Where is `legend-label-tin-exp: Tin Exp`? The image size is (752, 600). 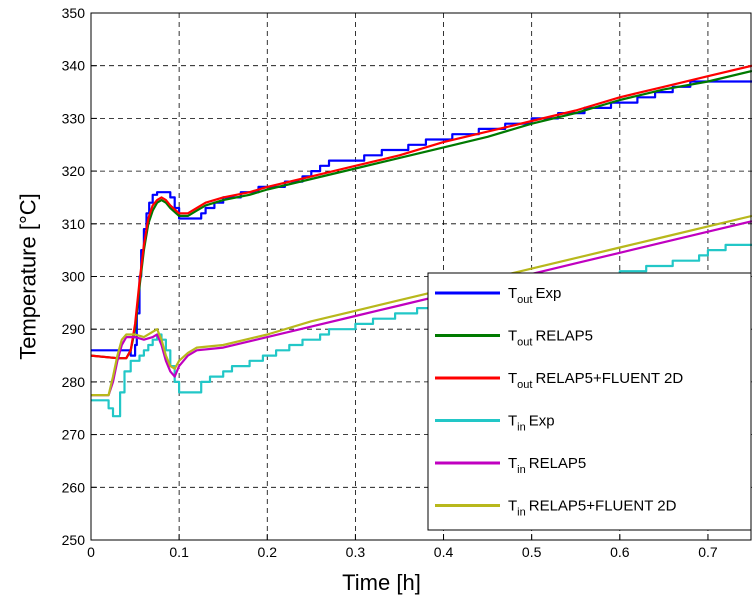 legend-label-tin-exp: Tin Exp is located at coordinates (531, 423).